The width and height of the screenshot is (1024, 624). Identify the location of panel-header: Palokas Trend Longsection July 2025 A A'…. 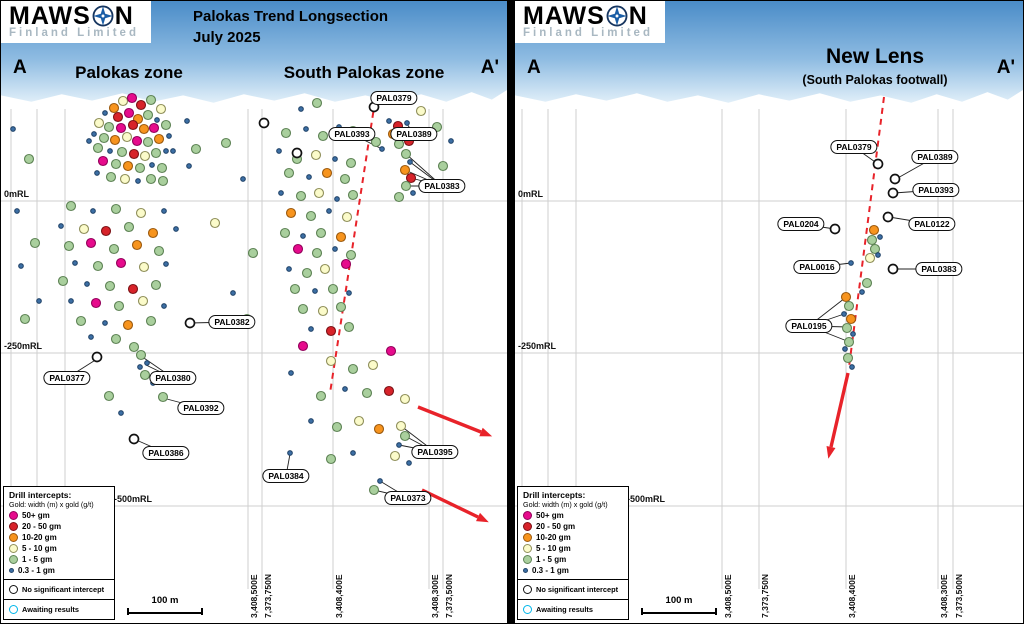
(254, 52).